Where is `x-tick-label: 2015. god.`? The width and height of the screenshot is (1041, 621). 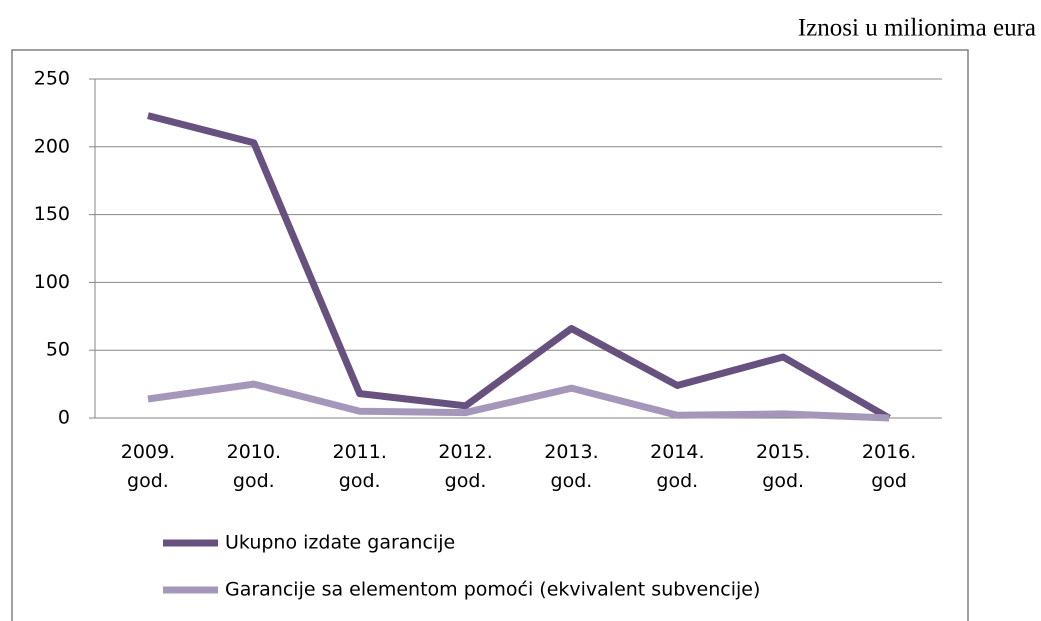
x-tick-label: 2015. god. is located at coordinates (783, 466).